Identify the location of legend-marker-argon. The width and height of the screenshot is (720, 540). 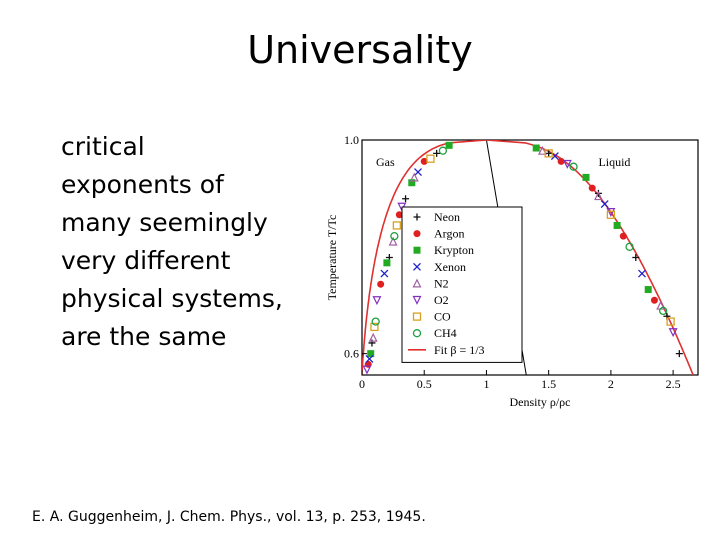
(417, 234).